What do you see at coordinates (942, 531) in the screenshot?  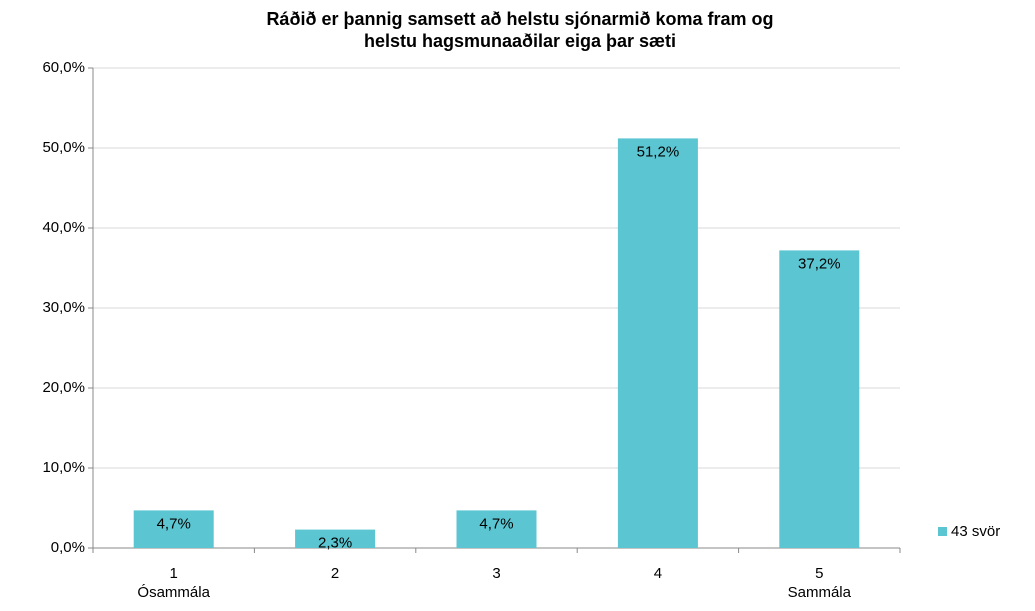 I see `legend-swatch` at bounding box center [942, 531].